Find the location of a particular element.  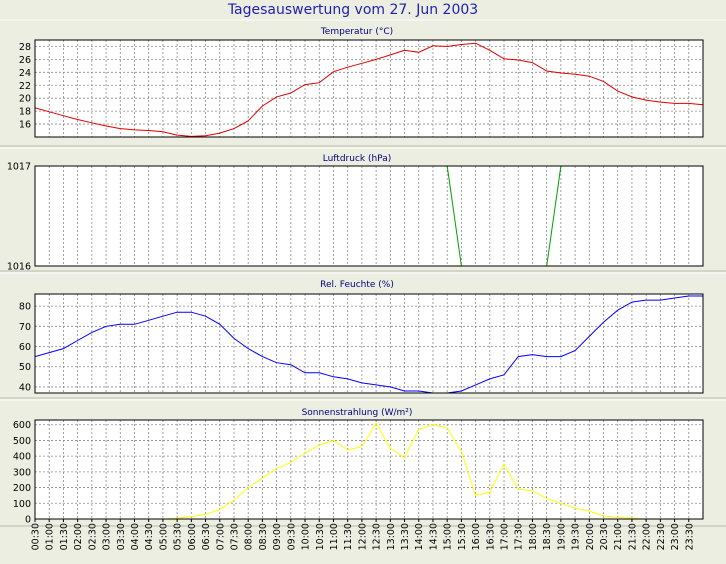

x-tick-label: 02:30 is located at coordinates (92, 536).